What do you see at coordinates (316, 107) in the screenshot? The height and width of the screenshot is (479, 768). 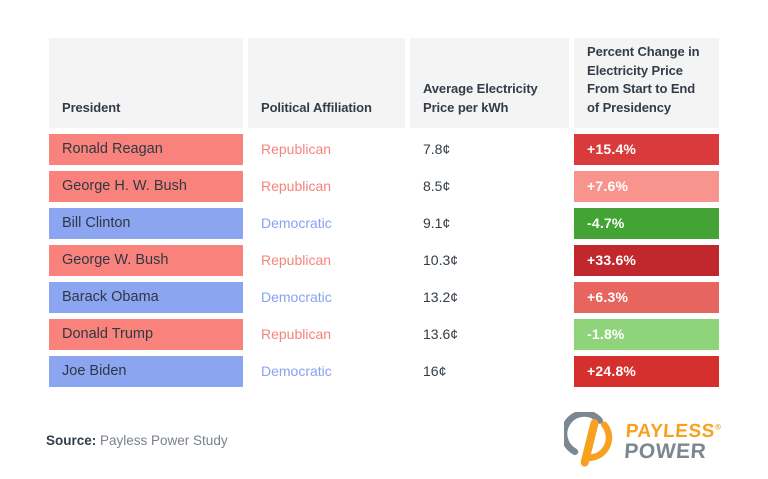 I see `column-header-label: Political Affiliation` at bounding box center [316, 107].